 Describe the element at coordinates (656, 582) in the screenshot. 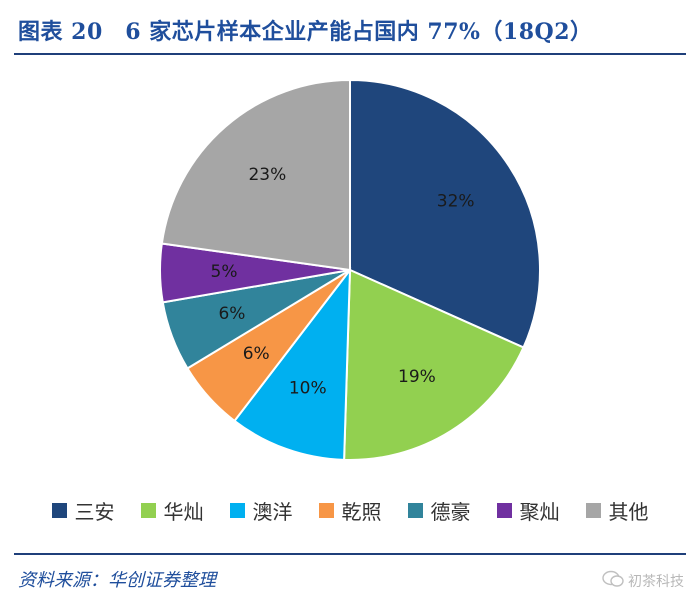

I see `watermark-text: 初茶科技` at that location.